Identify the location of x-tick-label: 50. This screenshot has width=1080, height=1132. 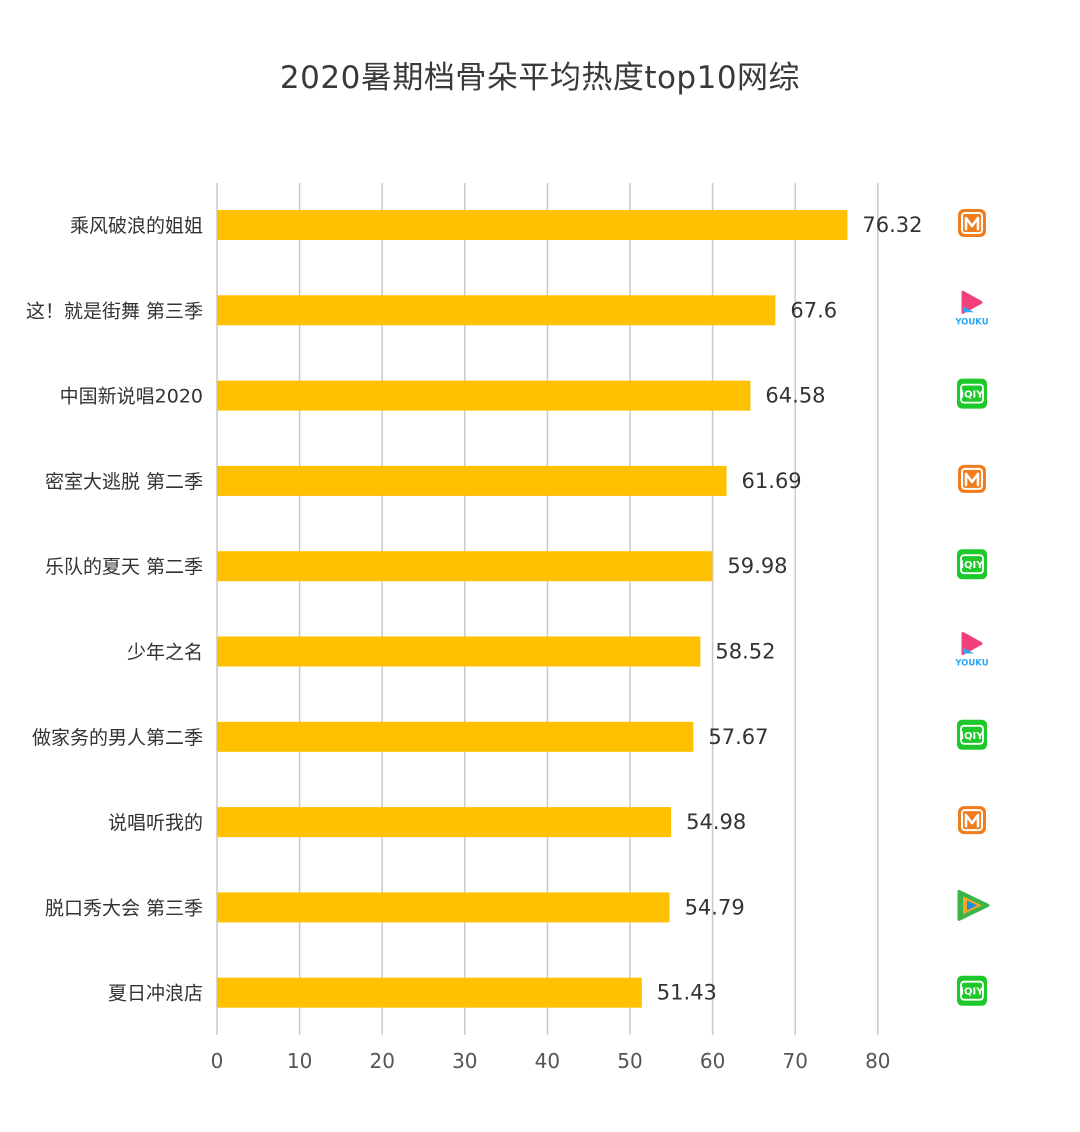
(629, 1061).